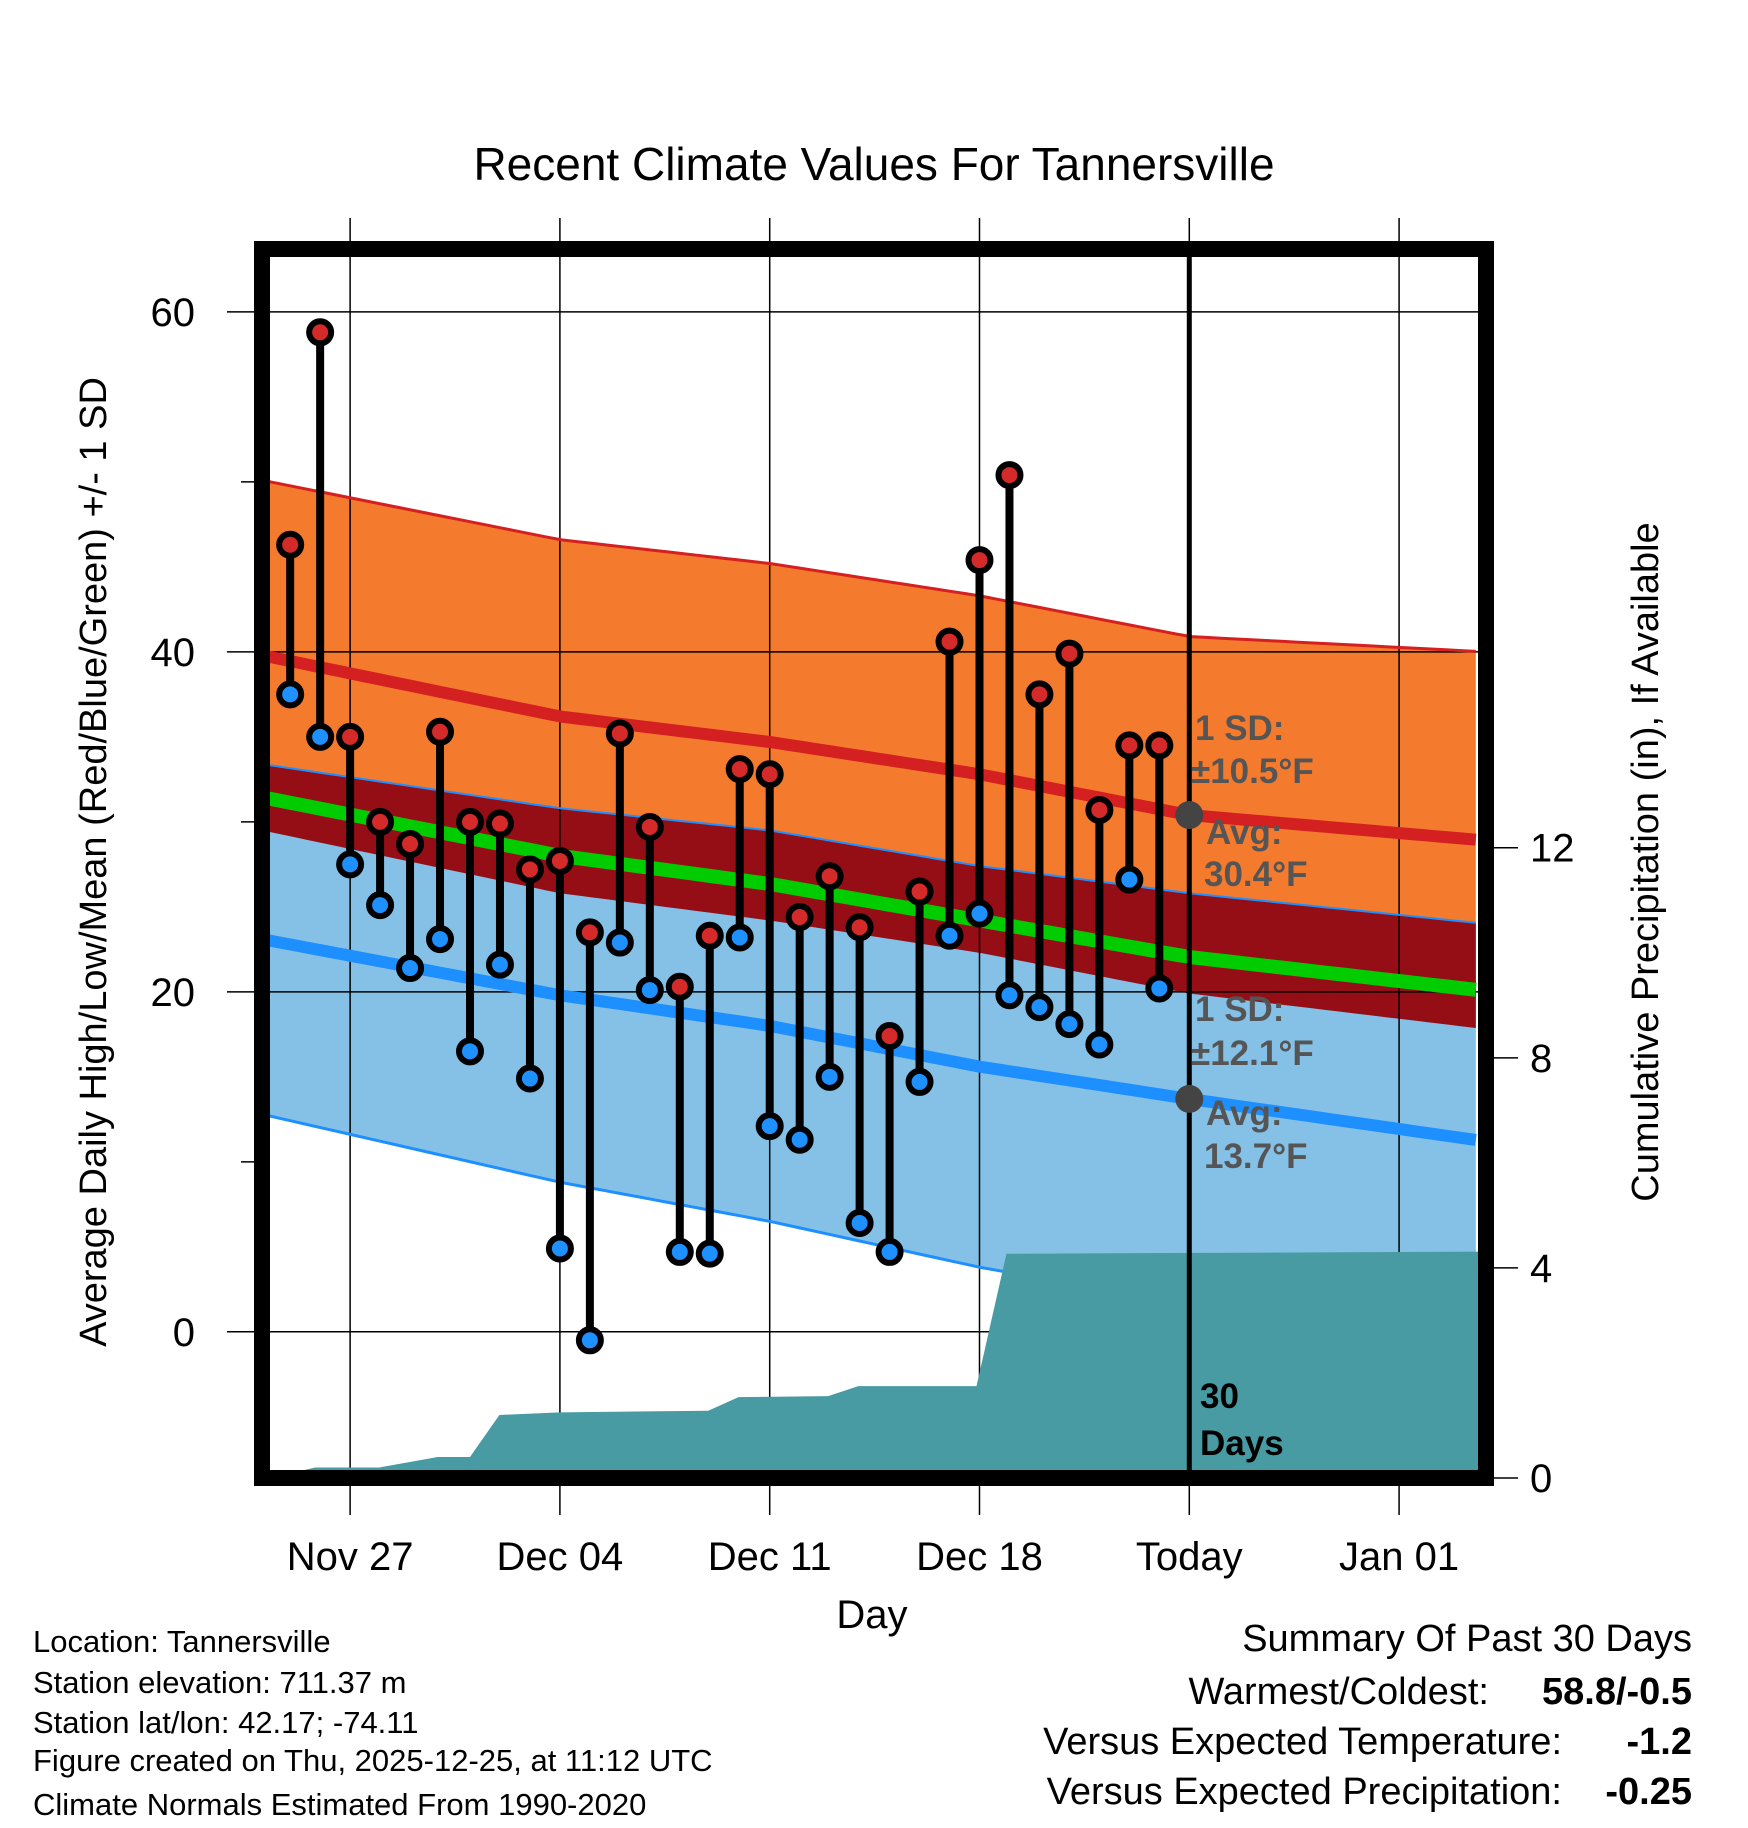 The height and width of the screenshot is (1828, 1748). I want to click on elevation-text: Station elevation: 711.37 m, so click(219, 1682).